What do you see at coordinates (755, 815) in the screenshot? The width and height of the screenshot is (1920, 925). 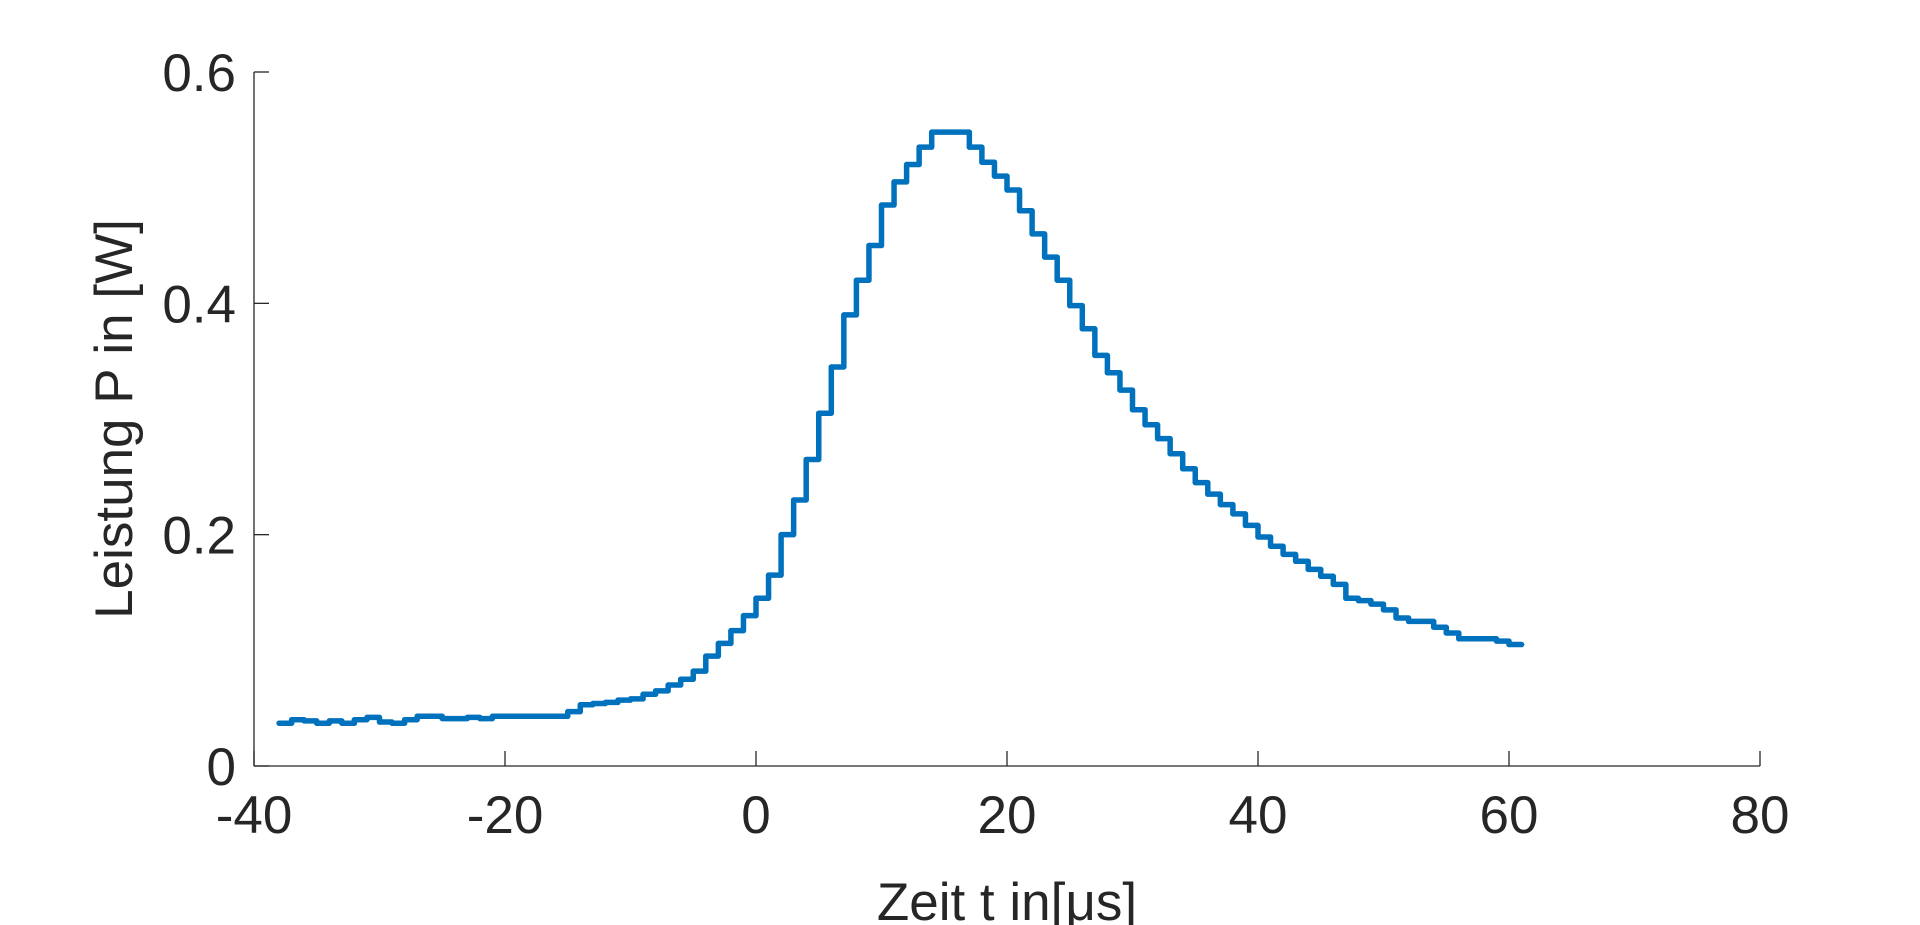 I see `x-tick-label: 0` at bounding box center [755, 815].